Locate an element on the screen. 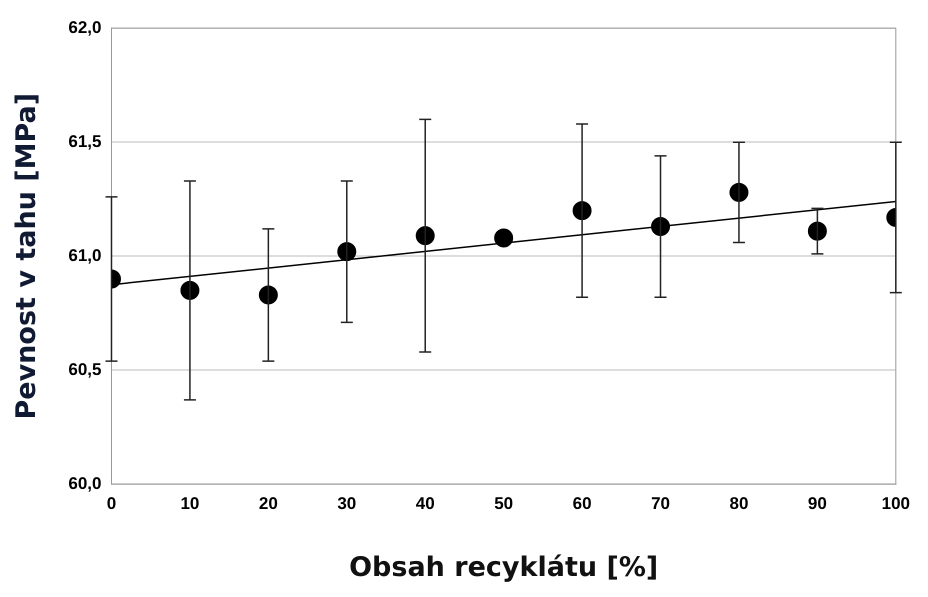 The image size is (928, 597). point is located at coordinates (504, 238).